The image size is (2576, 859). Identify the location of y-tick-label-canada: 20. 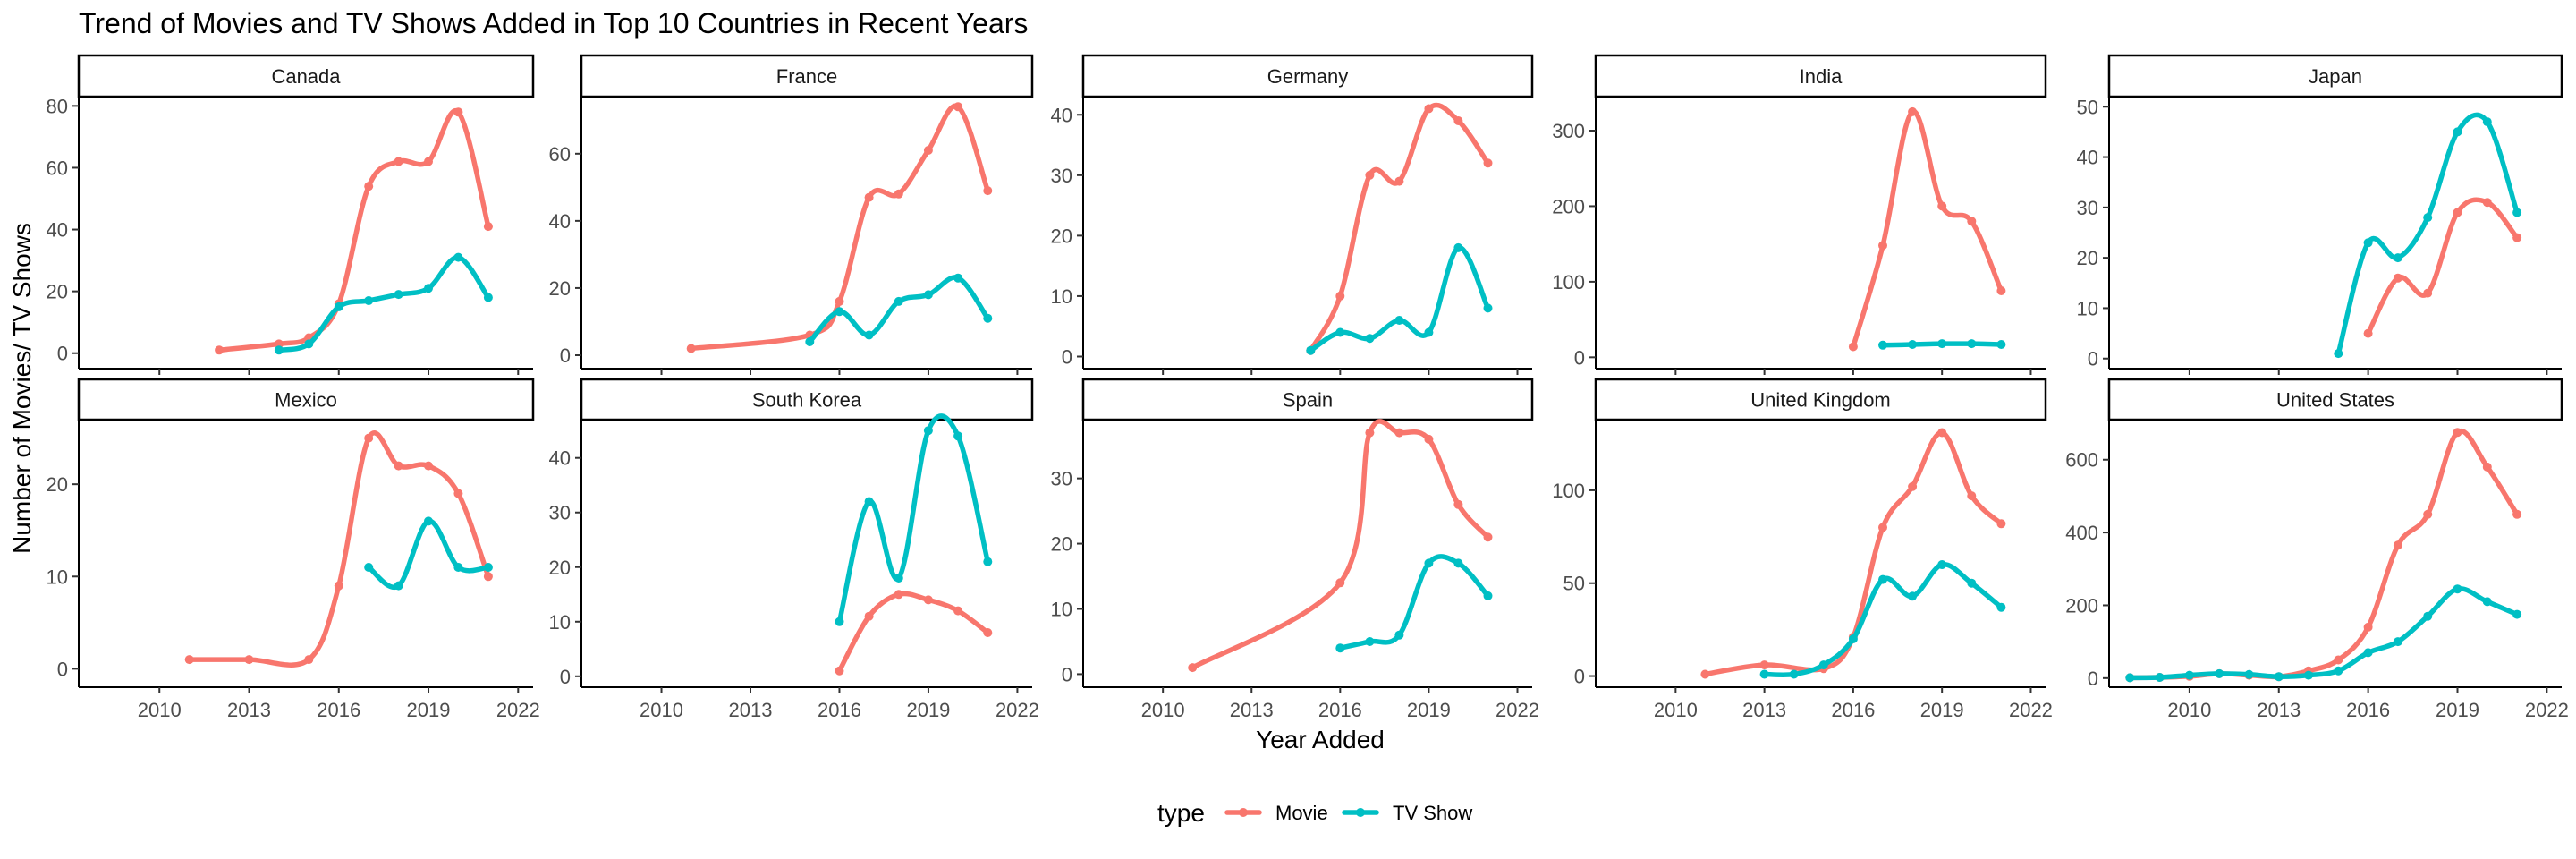
(57, 292).